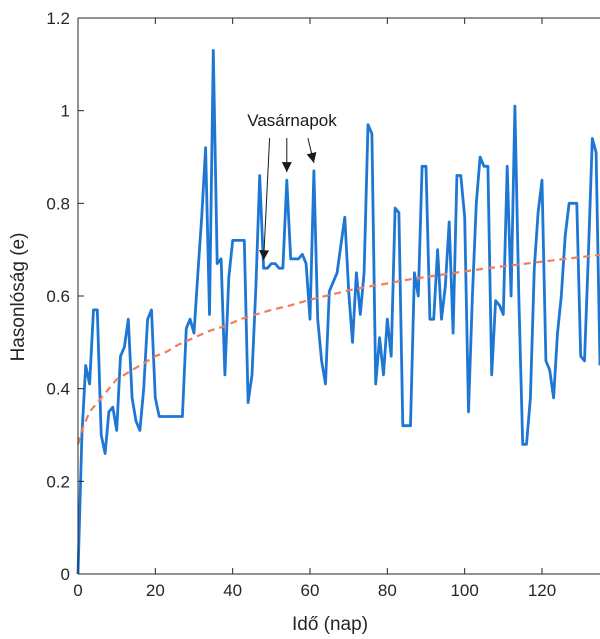 Image resolution: width=600 pixels, height=639 pixels. I want to click on annotation-layer: Vasárnapok, so click(292, 186).